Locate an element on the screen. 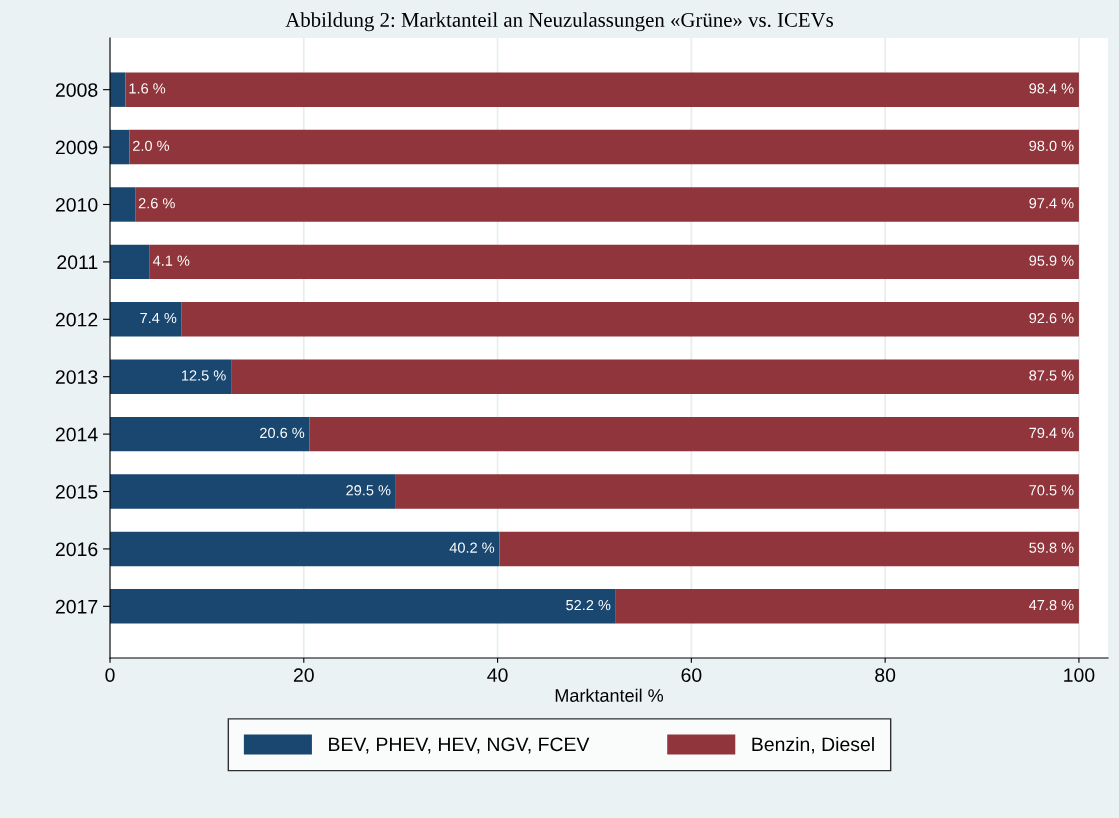 This screenshot has height=818, width=1119. y-tick-label: 2013 is located at coordinates (76, 377).